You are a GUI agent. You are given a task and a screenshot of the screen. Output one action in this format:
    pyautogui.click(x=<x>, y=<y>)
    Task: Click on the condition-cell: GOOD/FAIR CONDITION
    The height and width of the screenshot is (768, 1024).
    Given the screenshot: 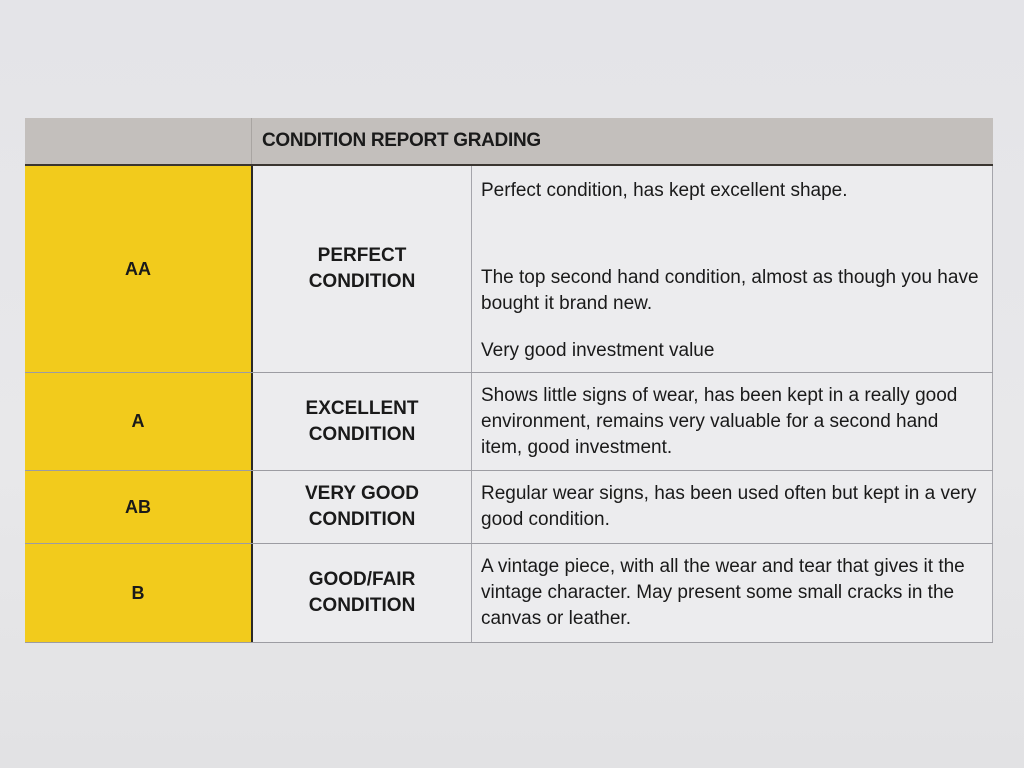 What is the action you would take?
    pyautogui.click(x=362, y=593)
    